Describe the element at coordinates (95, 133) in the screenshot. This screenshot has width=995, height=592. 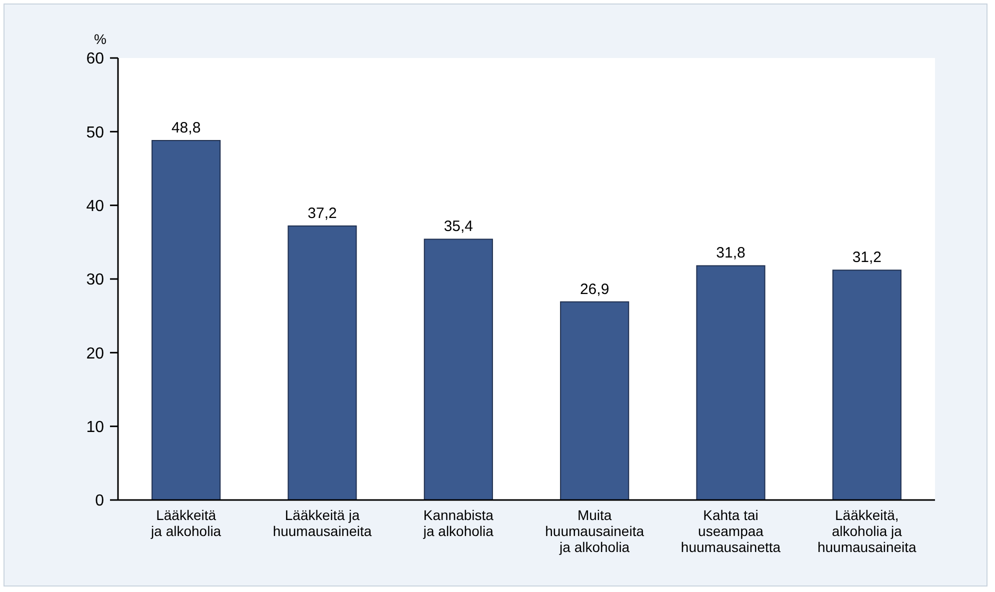
I see `y-tick-label: 50` at that location.